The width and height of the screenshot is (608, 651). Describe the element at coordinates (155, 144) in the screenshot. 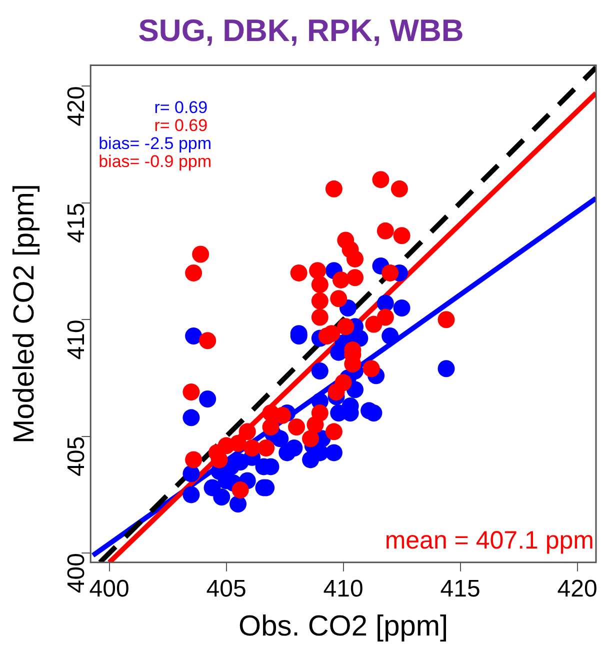

I see `annotation: bias= -2.5 ppm` at that location.